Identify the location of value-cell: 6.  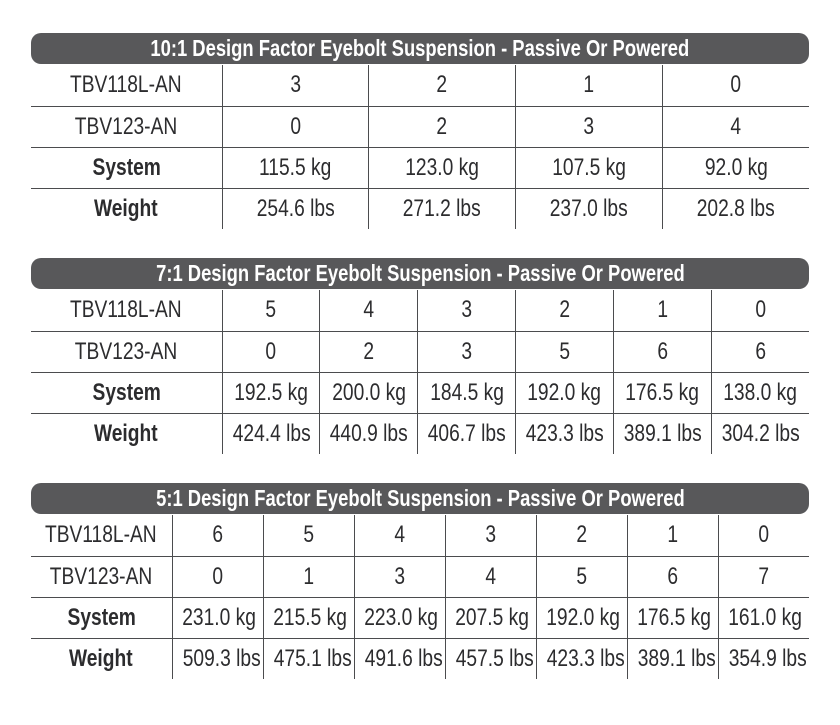
(217, 536).